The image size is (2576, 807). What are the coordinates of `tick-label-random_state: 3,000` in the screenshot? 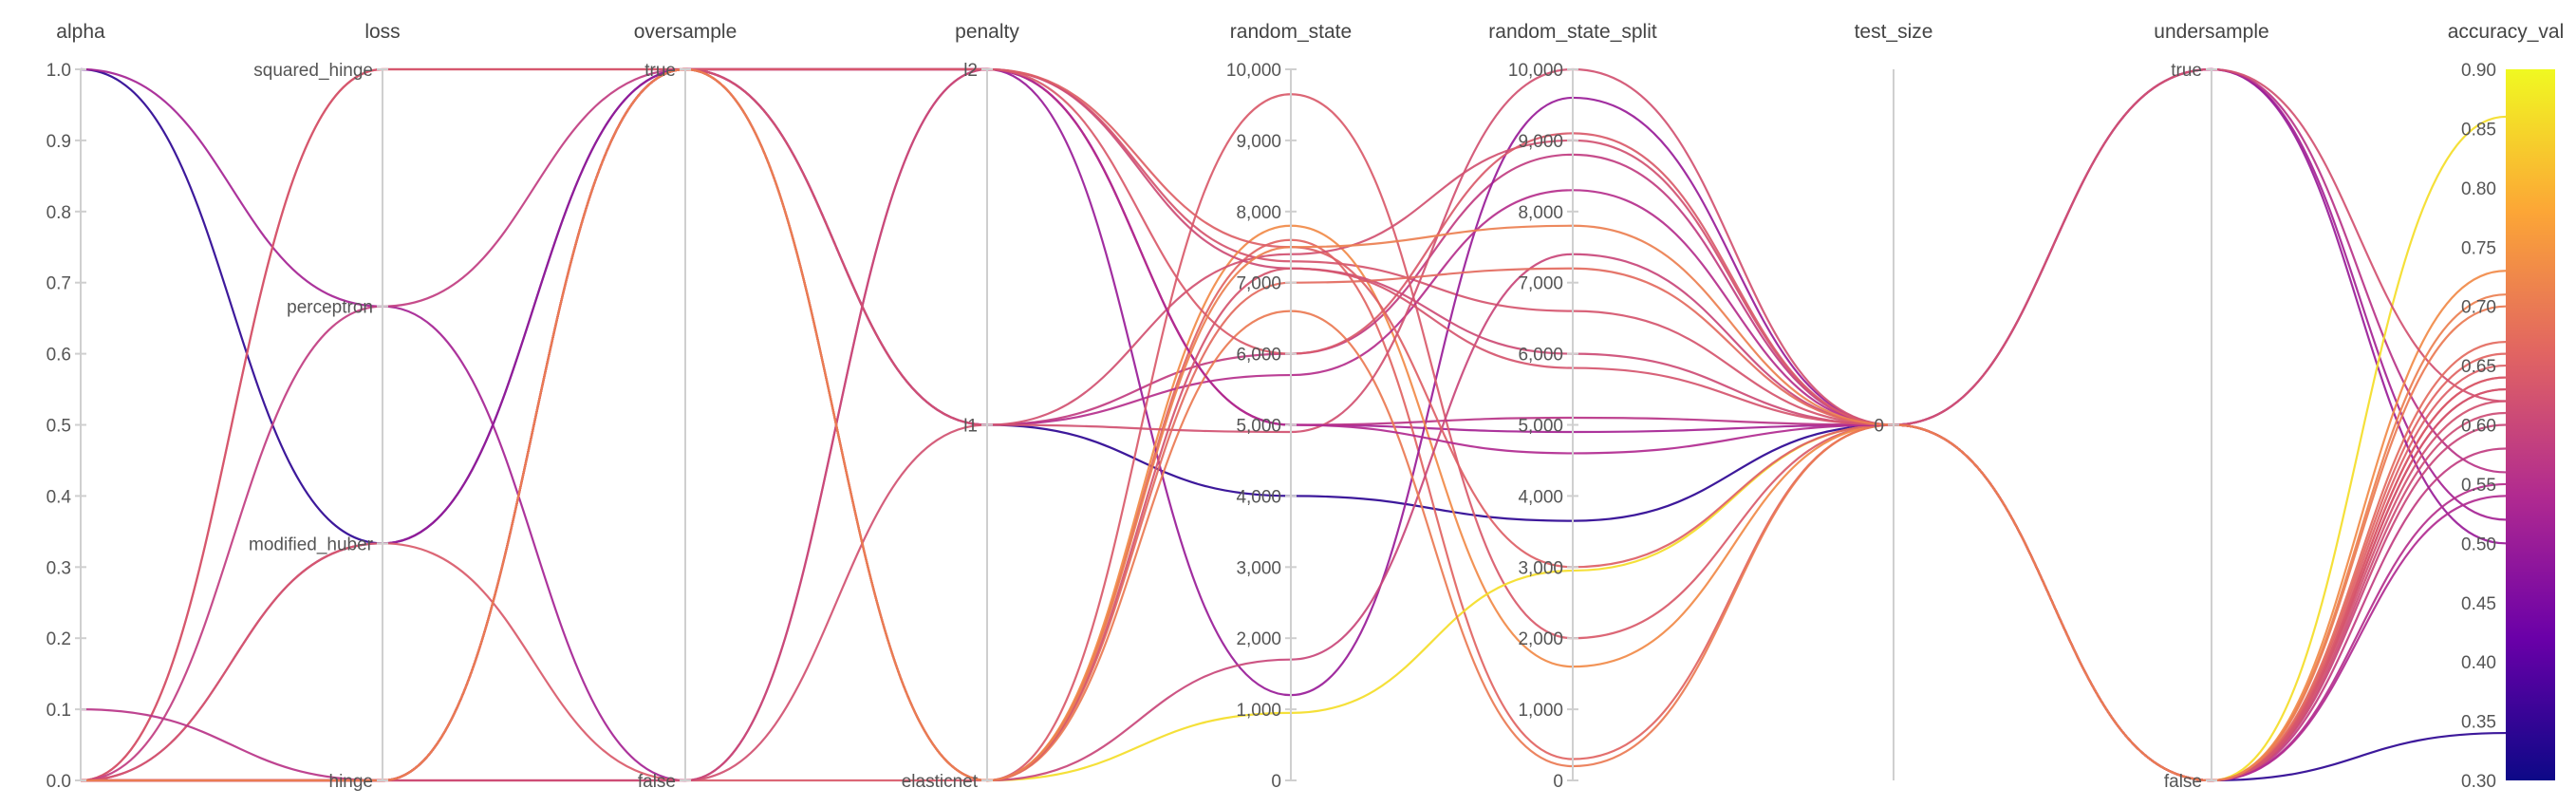 It's located at (1258, 568).